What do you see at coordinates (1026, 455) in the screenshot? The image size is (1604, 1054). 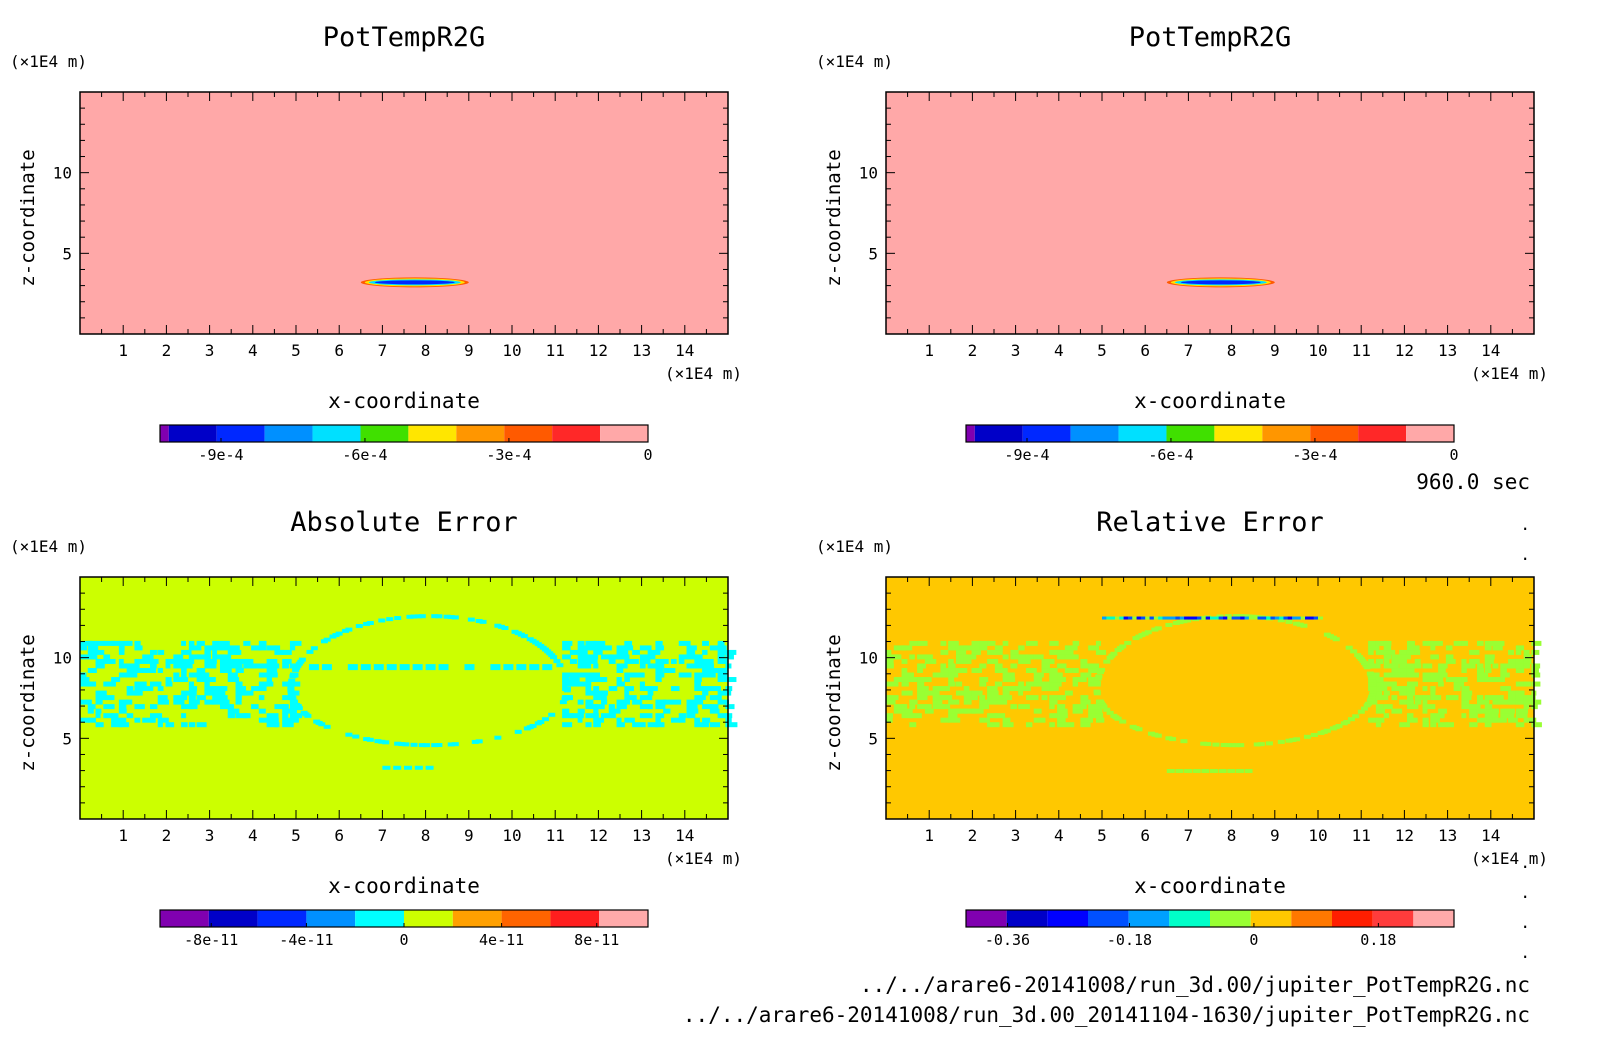 I see `colorbar-tick-label: -9e-4` at bounding box center [1026, 455].